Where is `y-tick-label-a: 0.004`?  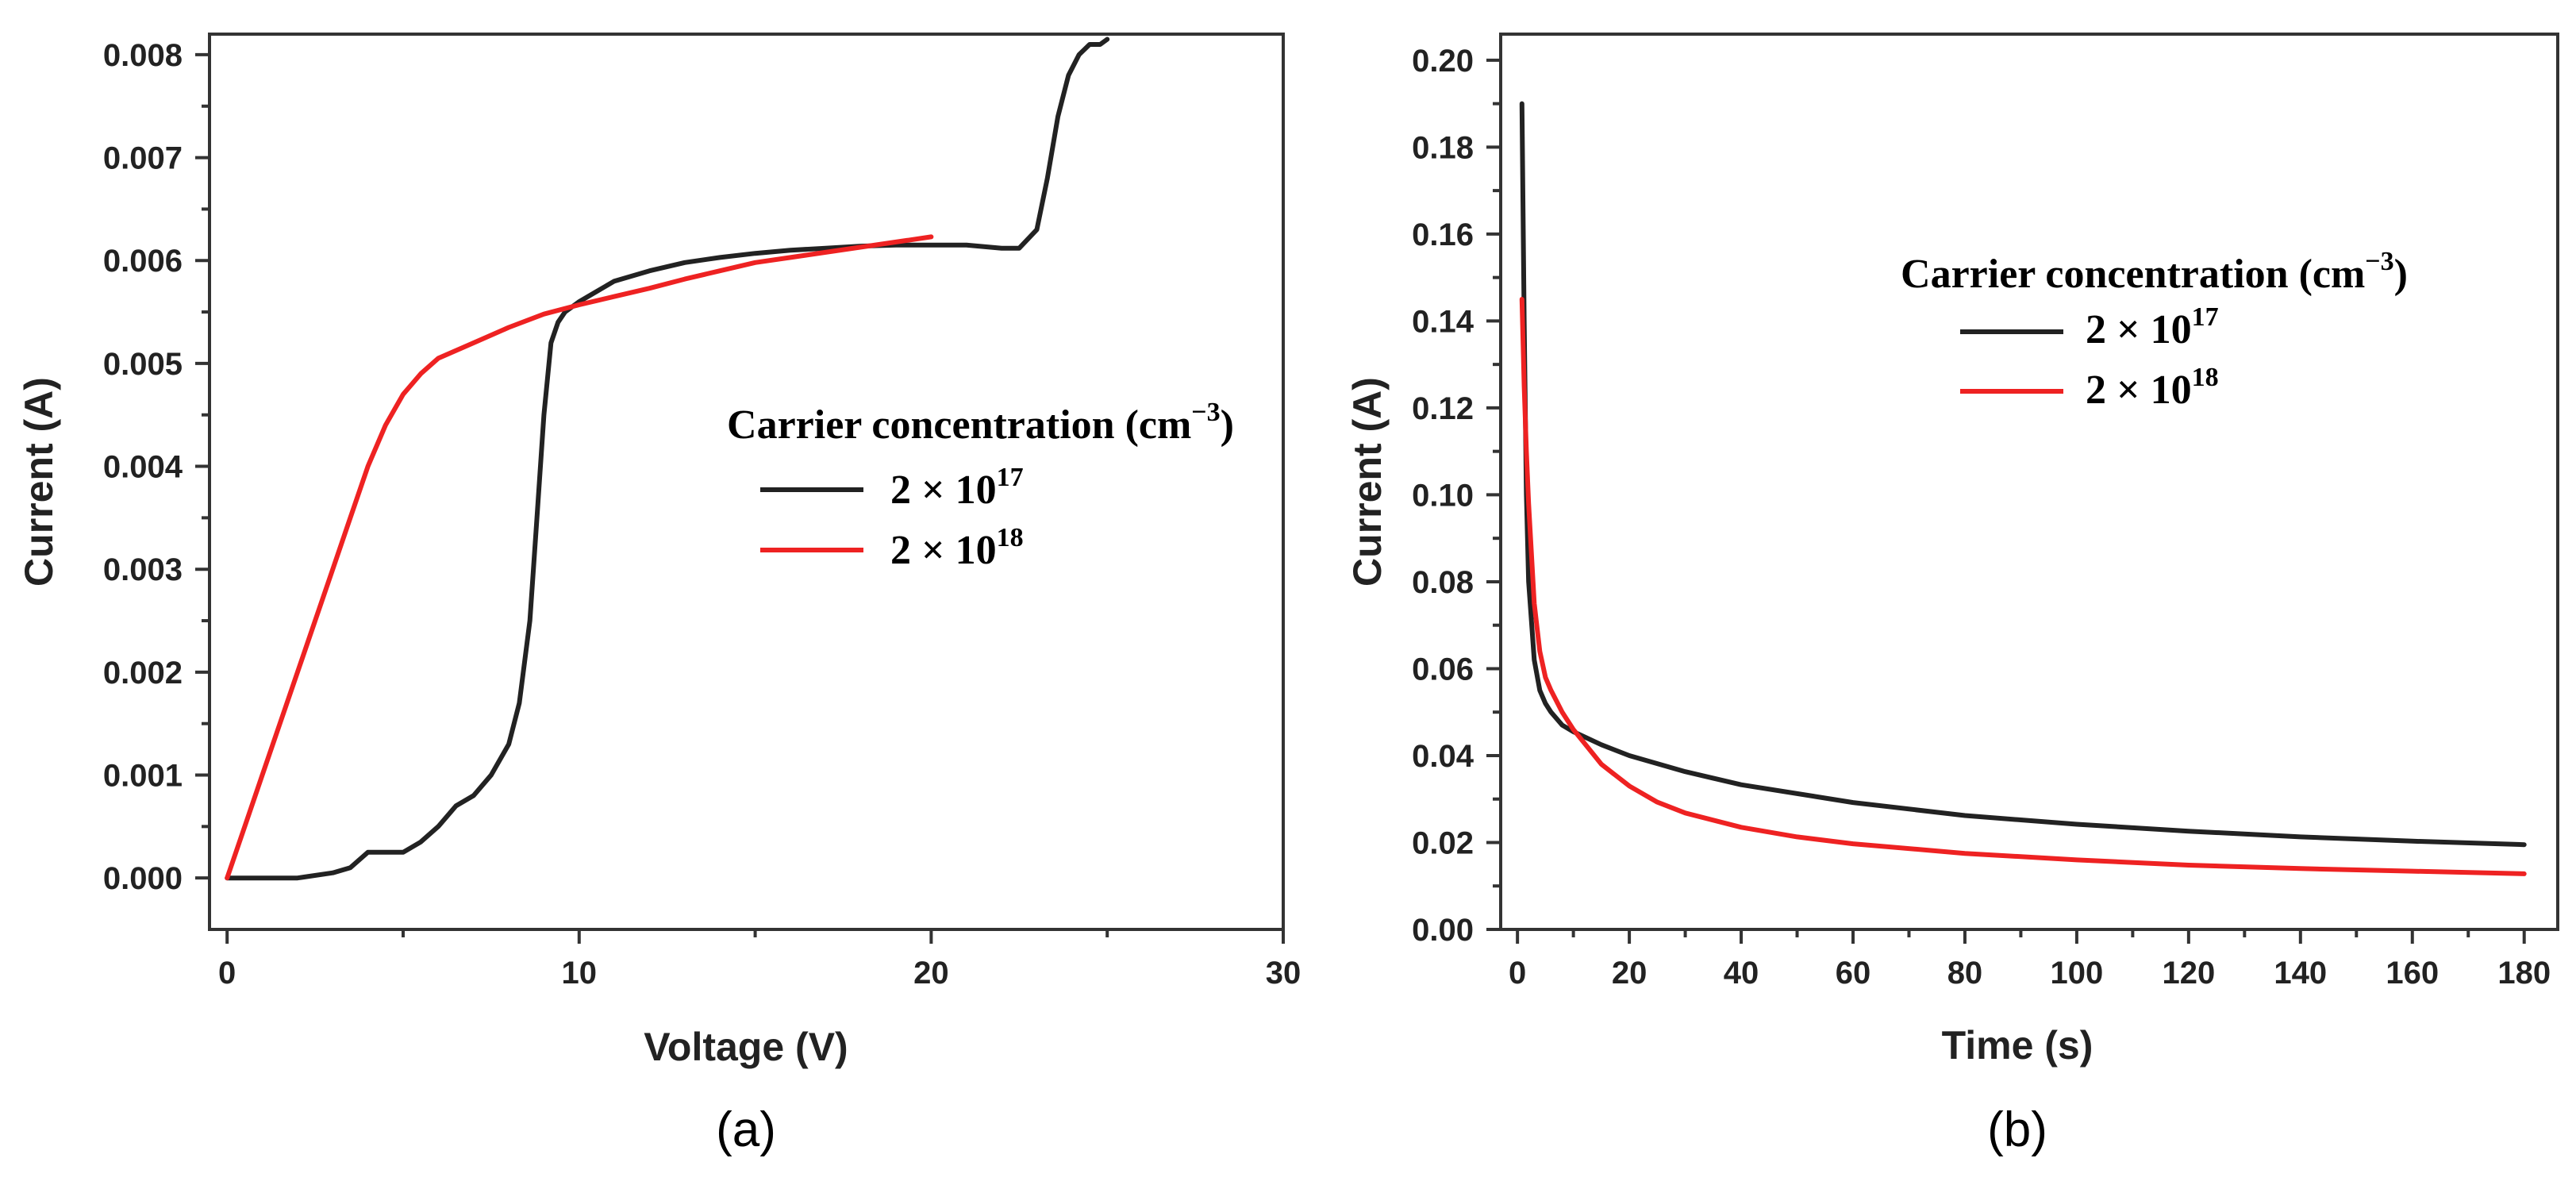 y-tick-label-a: 0.004 is located at coordinates (143, 467).